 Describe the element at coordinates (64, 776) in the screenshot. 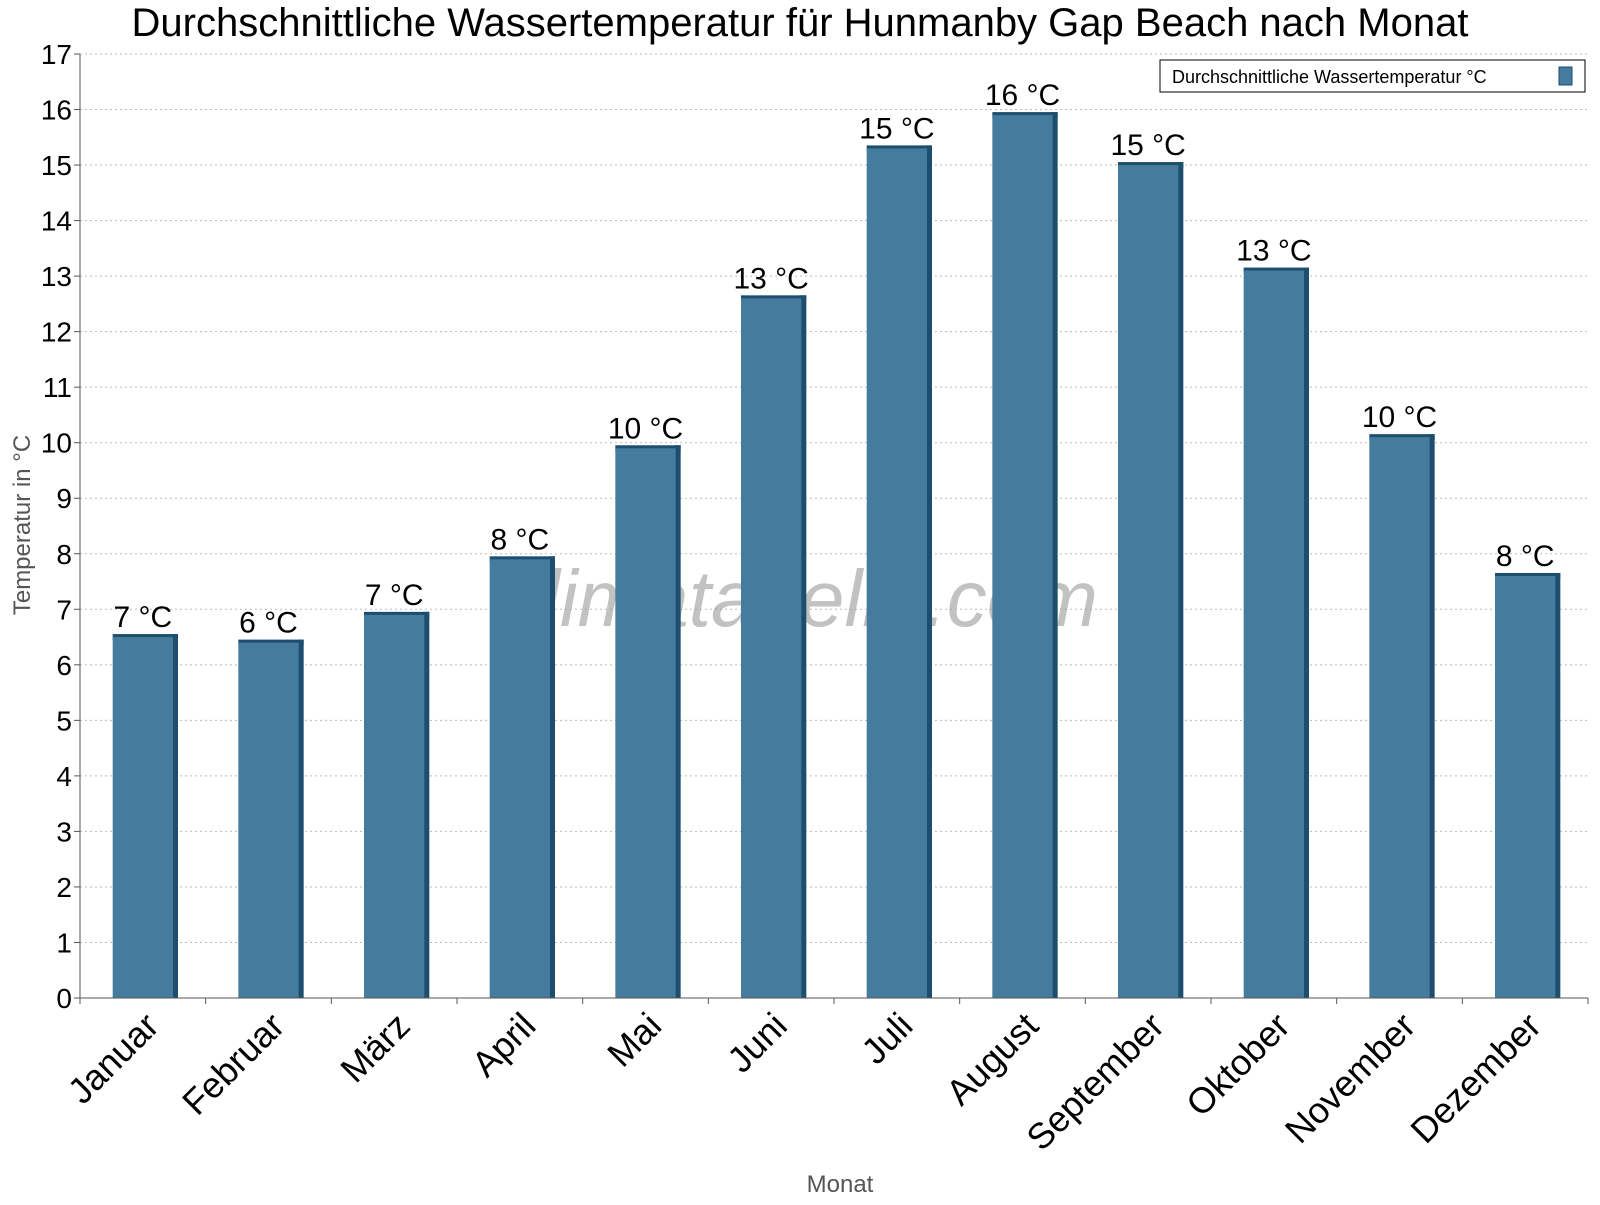

I see `y-tick-label: 4` at that location.